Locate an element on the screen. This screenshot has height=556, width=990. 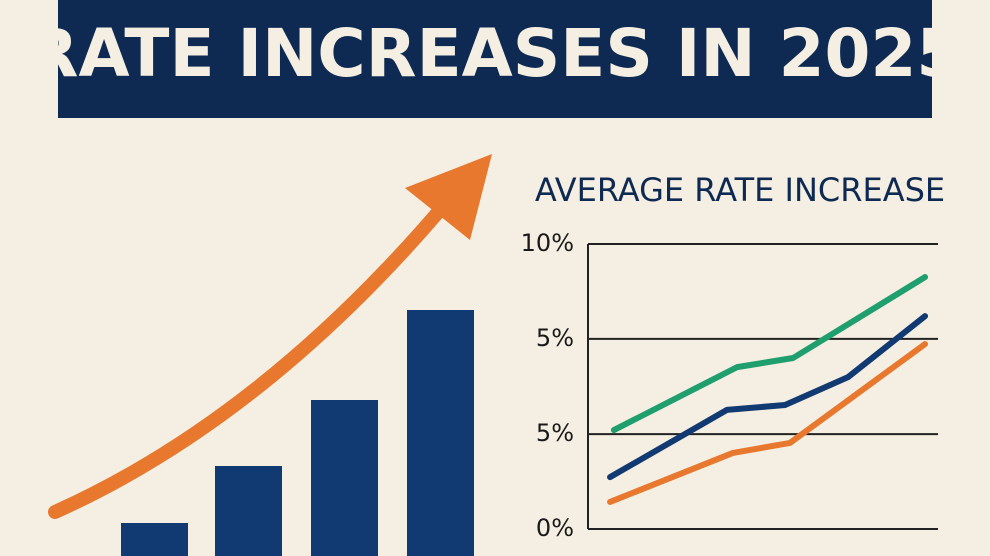
line-chart-title: AVERAGE RATE INCREASE is located at coordinates (740, 190).